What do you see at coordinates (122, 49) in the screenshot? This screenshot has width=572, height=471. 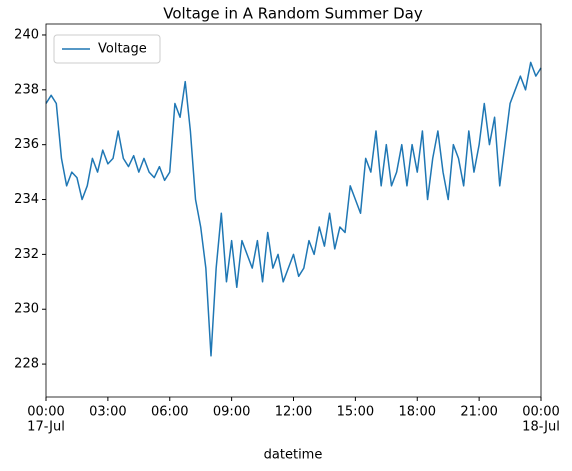 I see `legend-label: Voltage` at bounding box center [122, 49].